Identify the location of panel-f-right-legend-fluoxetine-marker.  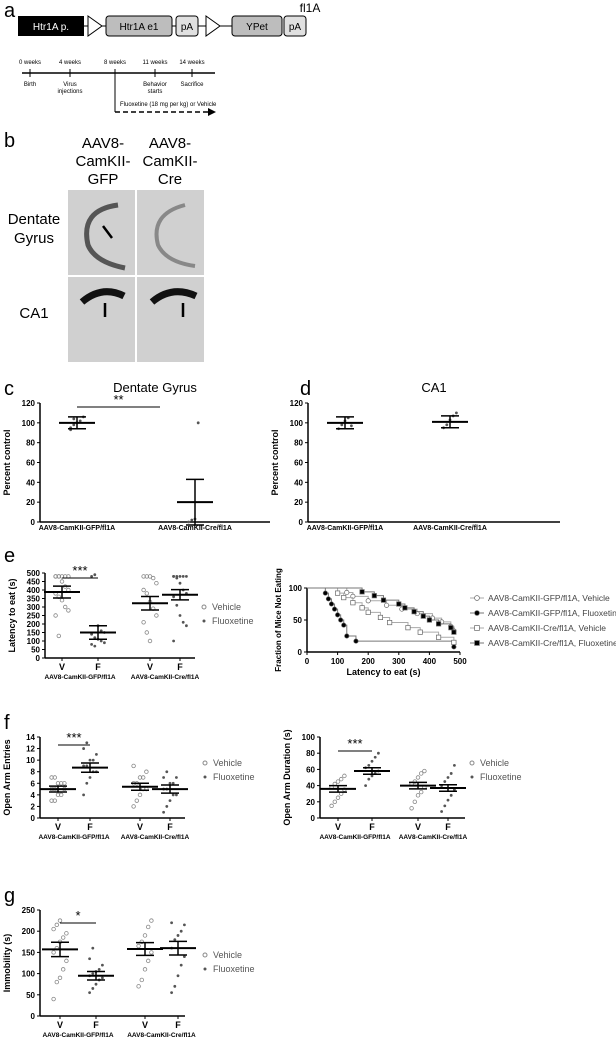
(472, 777).